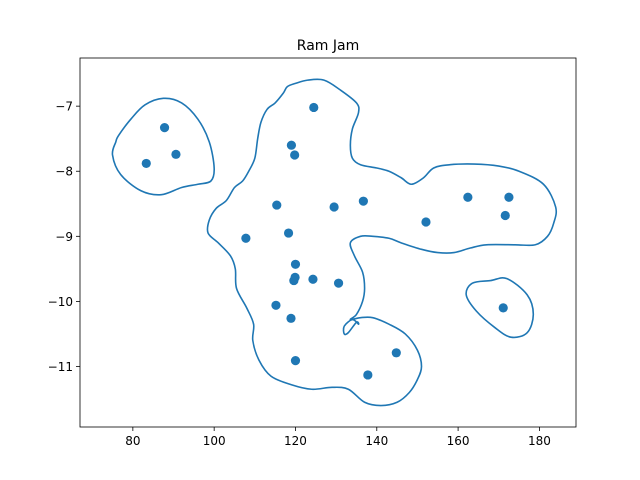 The image size is (640, 480). I want to click on chart-title: Ram Jam, so click(328, 46).